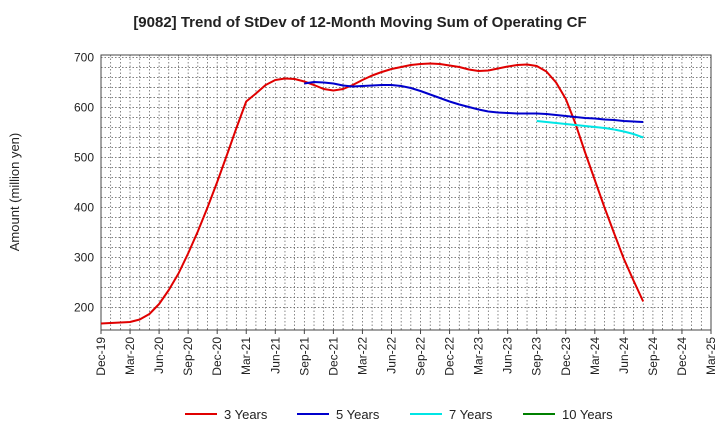 The image size is (720, 440). What do you see at coordinates (474, 102) in the screenshot?
I see `series-line-5-years` at bounding box center [474, 102].